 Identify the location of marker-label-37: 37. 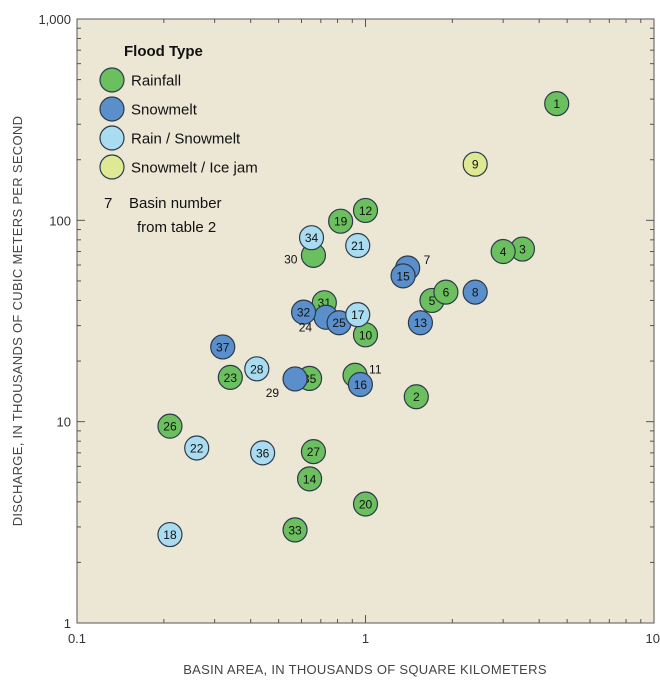
(223, 347).